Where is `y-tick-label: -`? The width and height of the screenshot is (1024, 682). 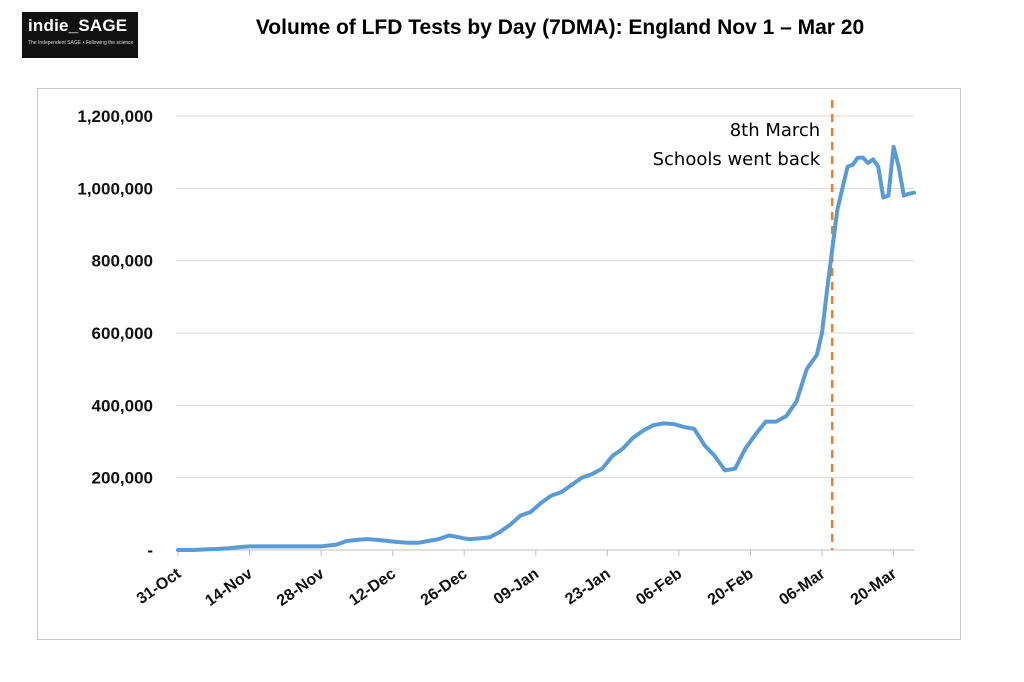 y-tick-label: - is located at coordinates (150, 550).